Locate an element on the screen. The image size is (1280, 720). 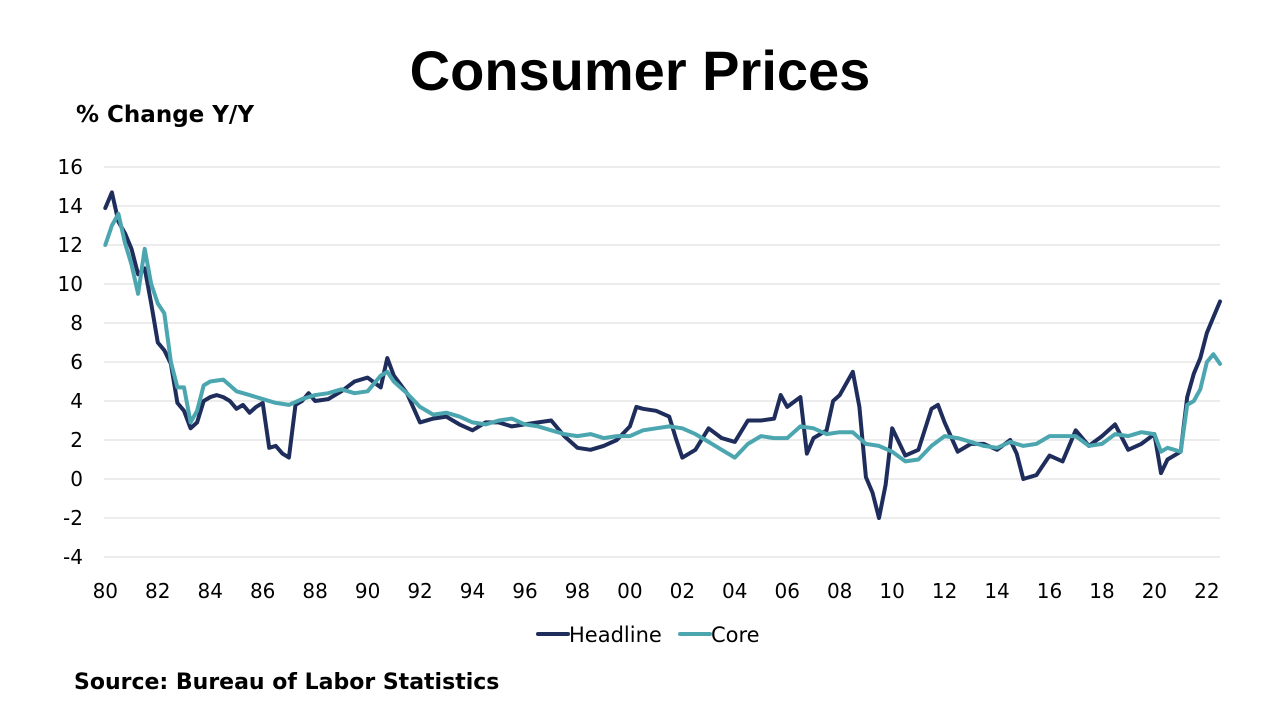
y-axis-ticks: -4 -2 0 2 4 6 8 10 12 14 16 is located at coordinates (70, 362).